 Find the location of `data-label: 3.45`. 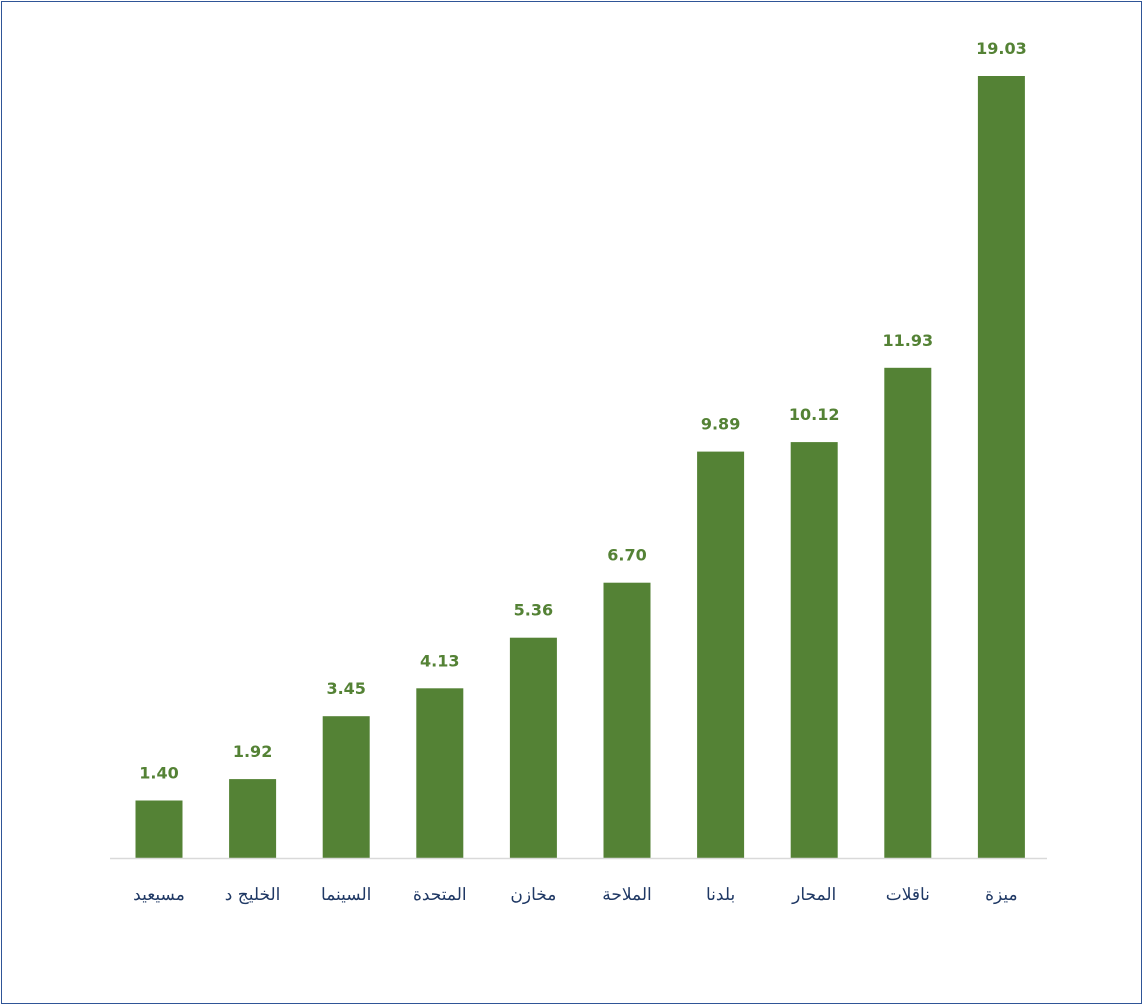

data-label: 3.45 is located at coordinates (345, 688).